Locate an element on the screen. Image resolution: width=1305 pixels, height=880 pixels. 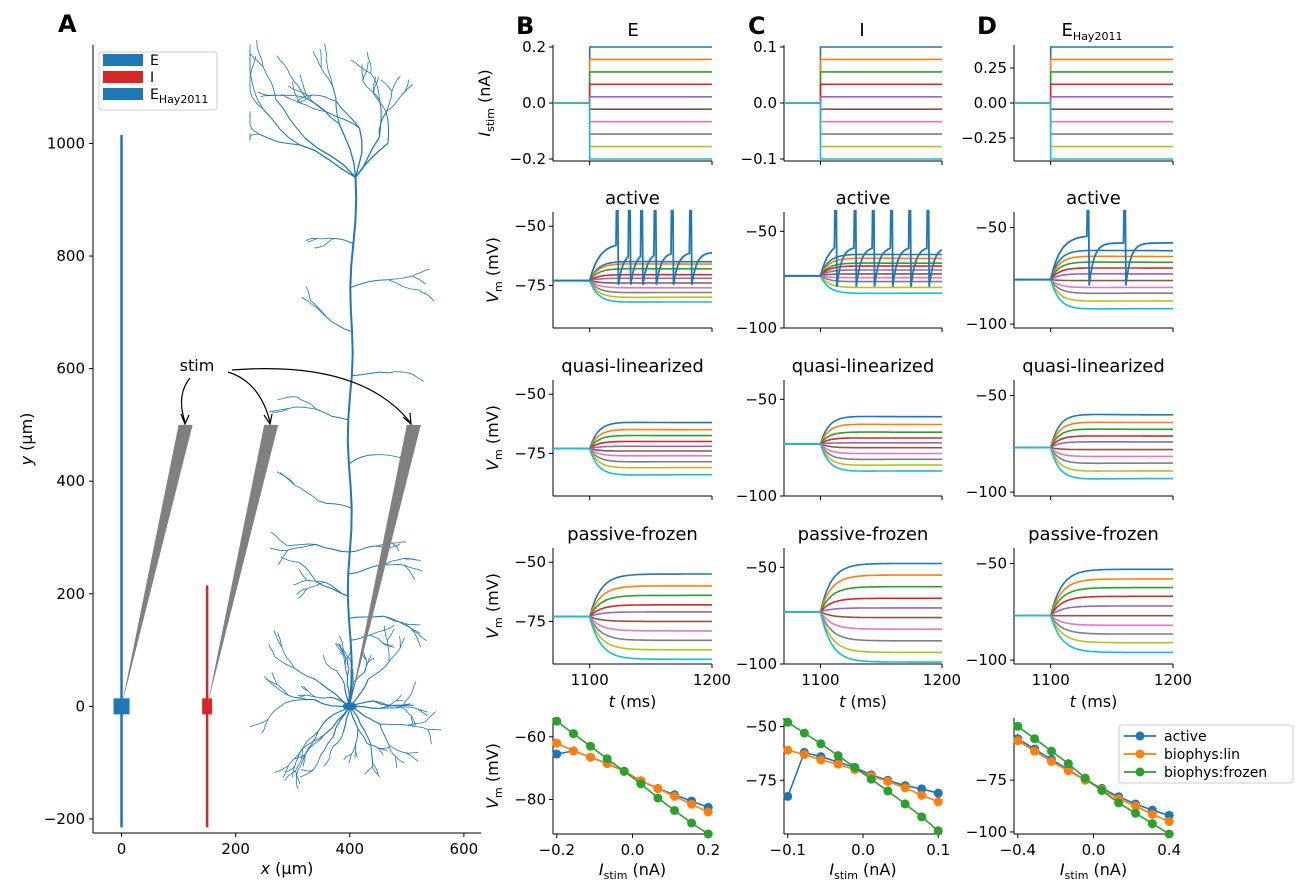
iv-panel: −60 −80 −0.2 0.0 0.2 Istim (nA) Vm (mV) is located at coordinates (601, 798).